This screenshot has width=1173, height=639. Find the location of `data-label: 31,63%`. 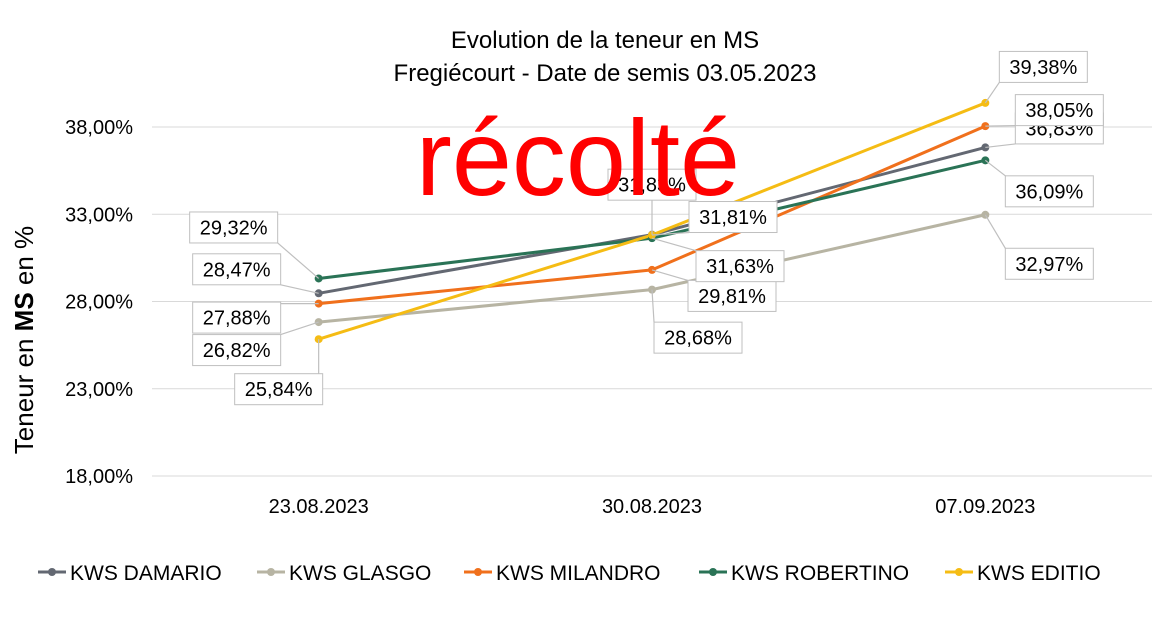

data-label: 31,63% is located at coordinates (740, 267).